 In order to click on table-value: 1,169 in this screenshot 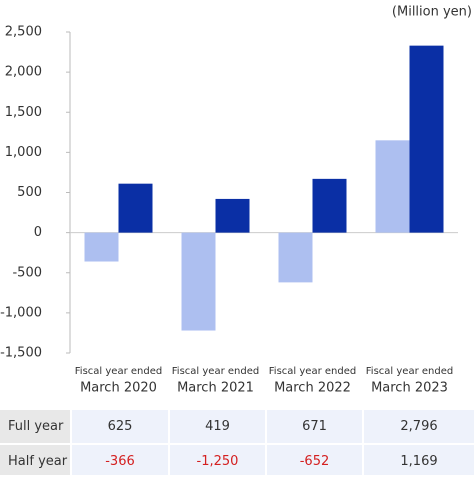, I will do `click(418, 461)`.